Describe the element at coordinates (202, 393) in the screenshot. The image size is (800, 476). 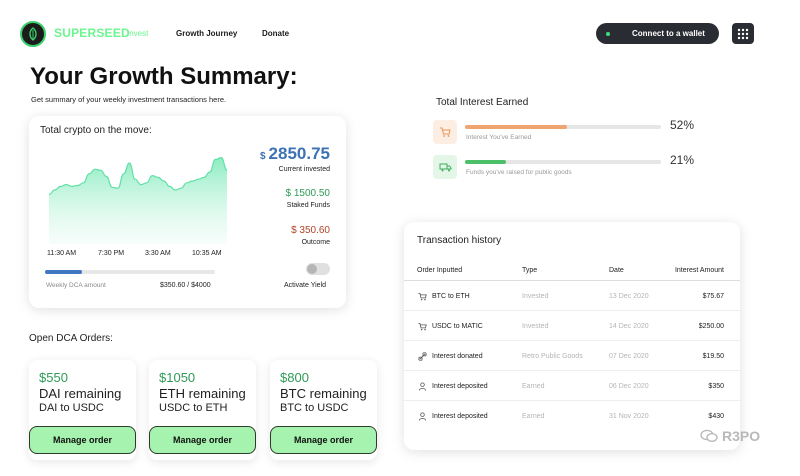
I see `order-remaining: ETH remaining` at that location.